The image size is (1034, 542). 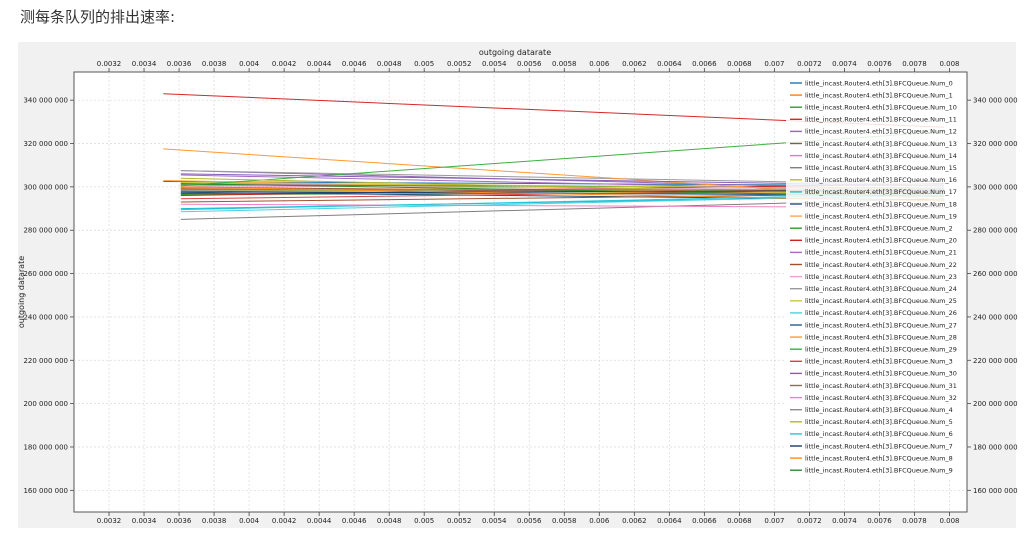 What do you see at coordinates (995, 361) in the screenshot?
I see `y-tick-label-right: 220 000 000` at bounding box center [995, 361].